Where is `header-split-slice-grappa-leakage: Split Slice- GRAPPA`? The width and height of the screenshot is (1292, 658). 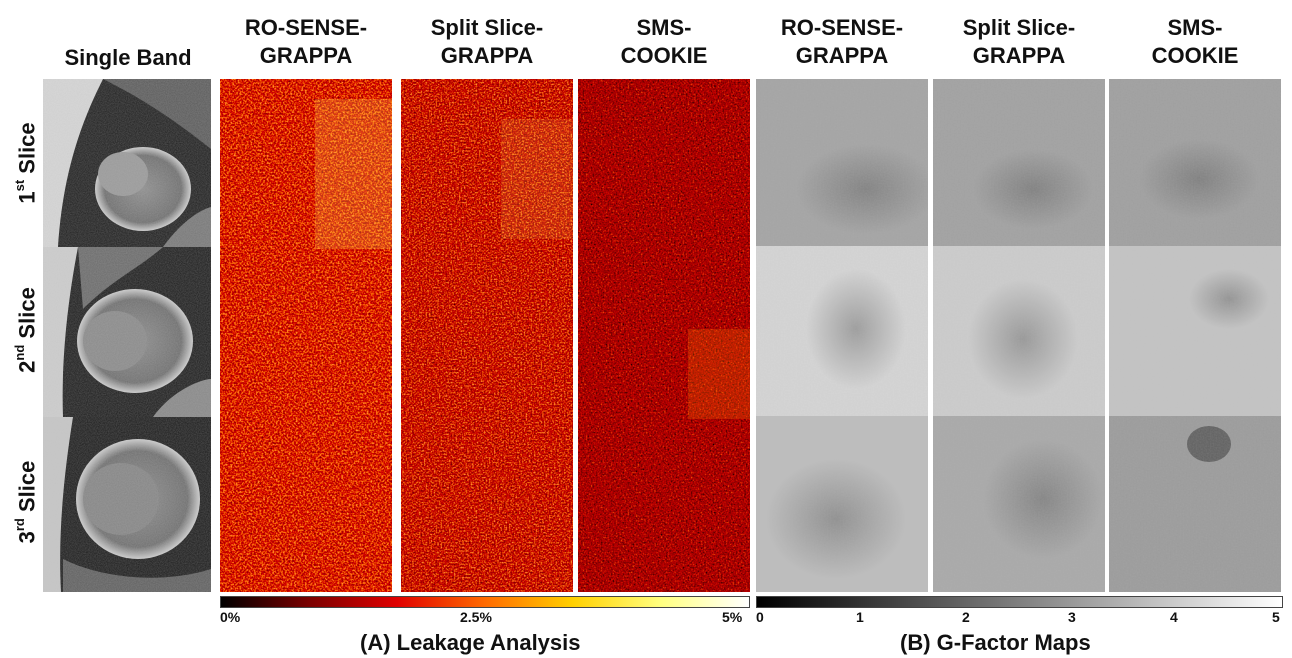
header-split-slice-grappa-leakage: Split Slice- GRAPPA is located at coordinates (487, 41).